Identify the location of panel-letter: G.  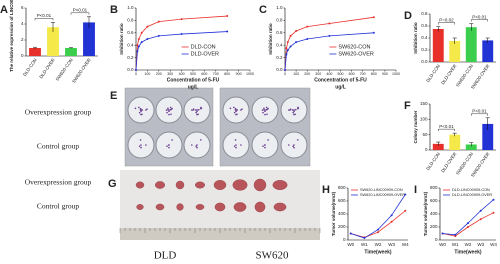
(112, 184).